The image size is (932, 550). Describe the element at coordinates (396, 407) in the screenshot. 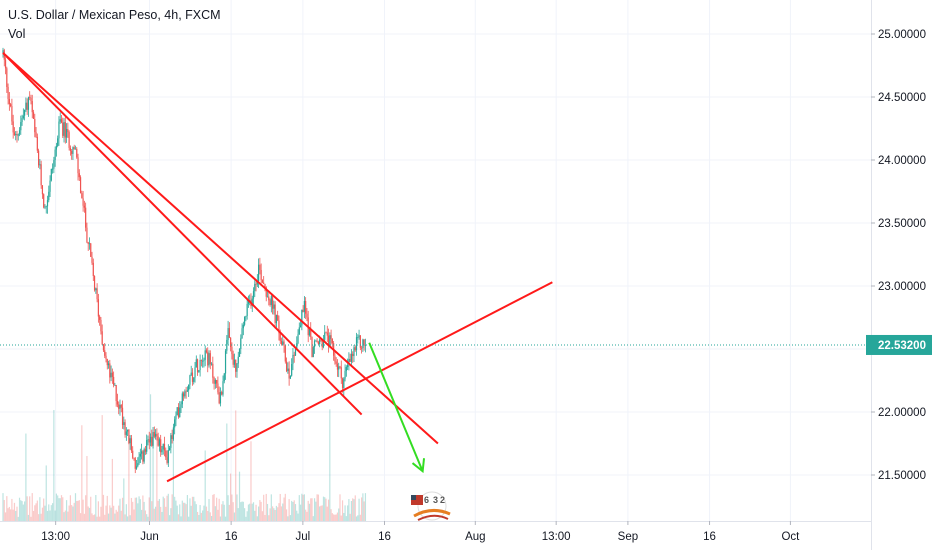

I see `projection-arrow` at that location.